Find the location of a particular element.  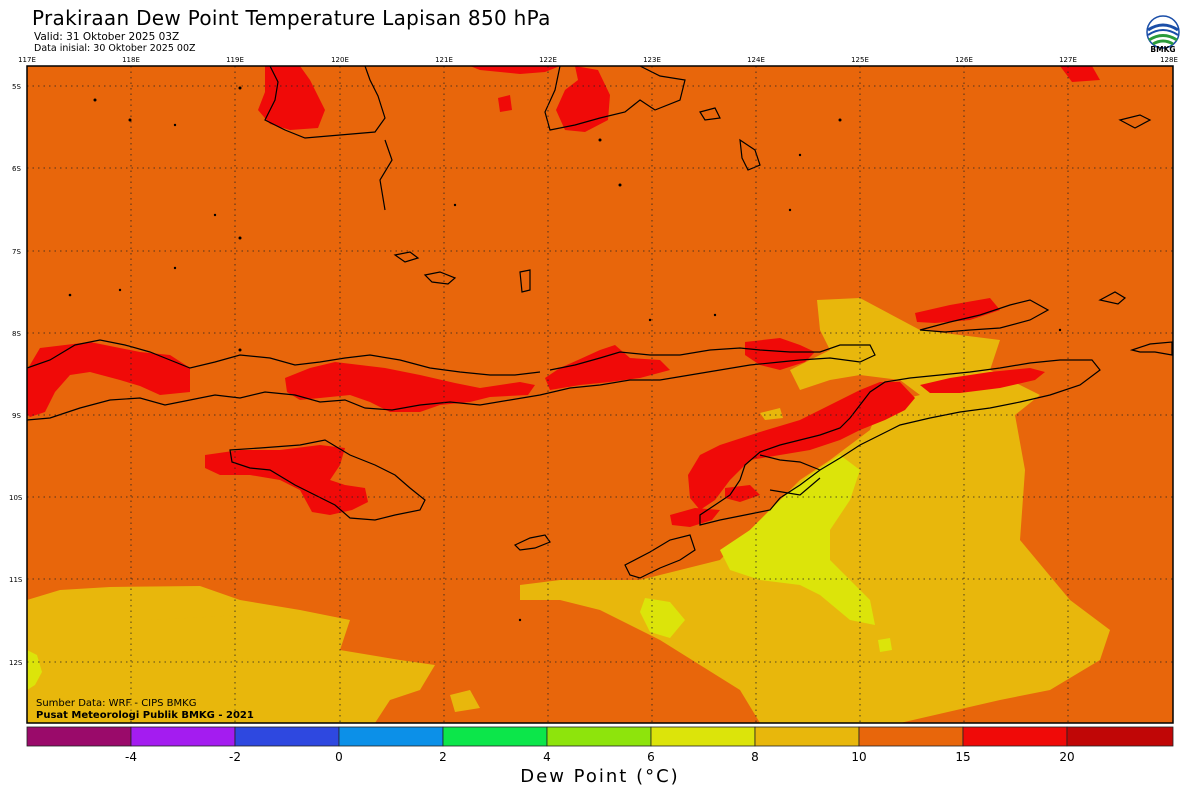

initial-time: Data inisial: 30 Oktober 2025 00Z is located at coordinates (115, 48).